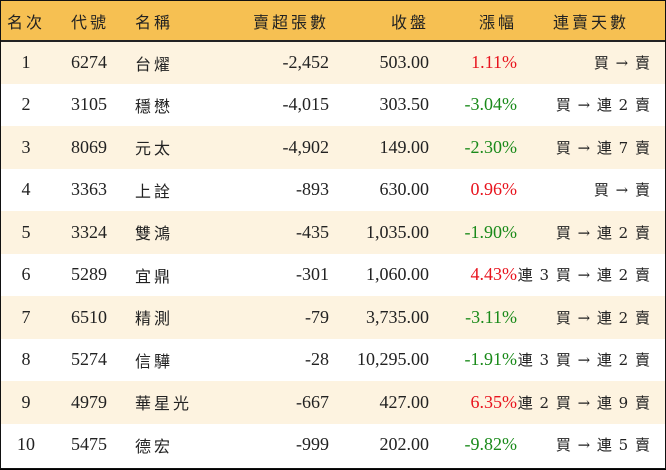  Describe the element at coordinates (404, 444) in the screenshot. I see `close-cell: 202.00` at that location.